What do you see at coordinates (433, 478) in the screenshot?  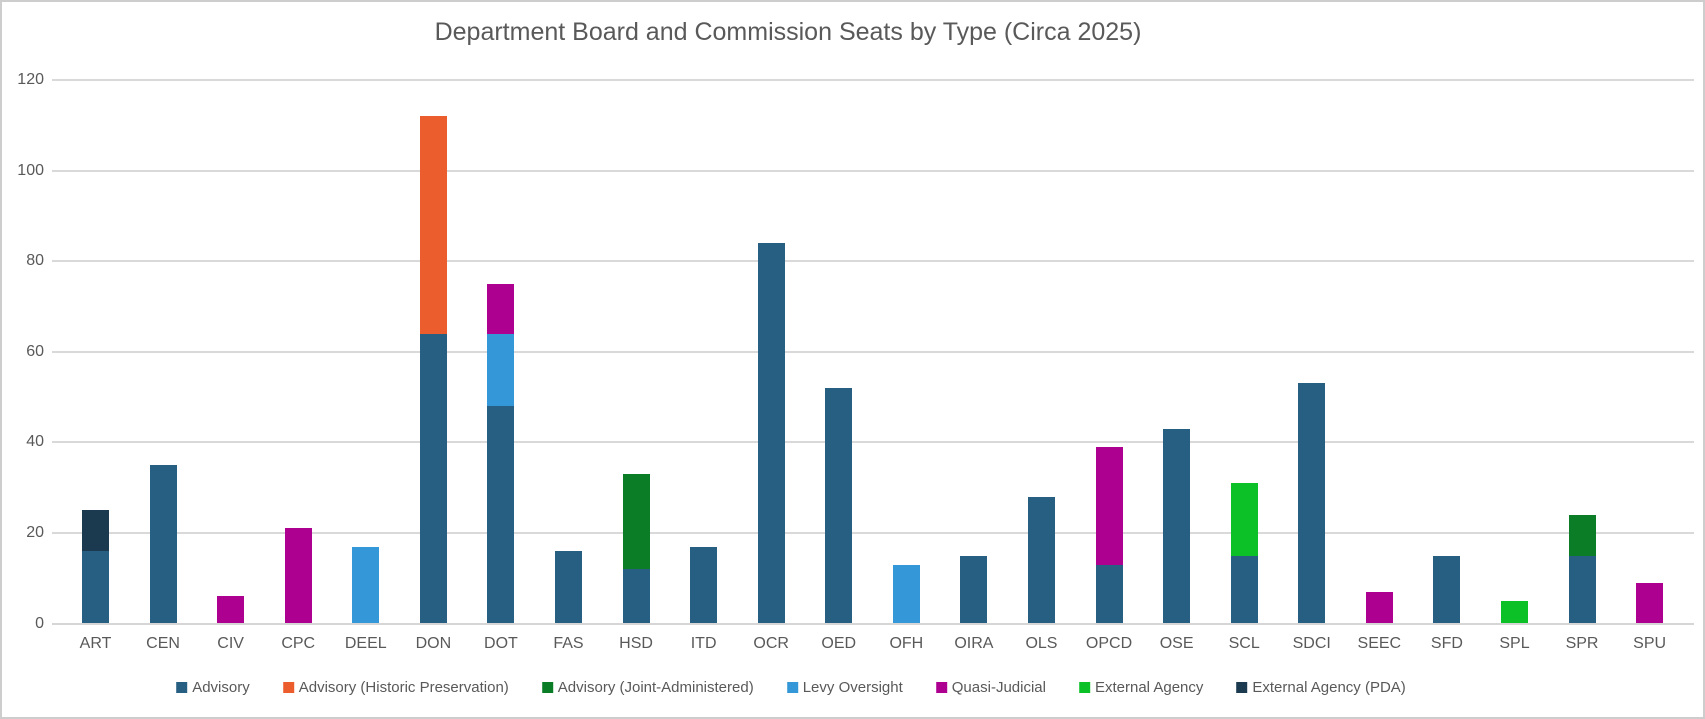 I see `bar-segment-don-advisory` at bounding box center [433, 478].